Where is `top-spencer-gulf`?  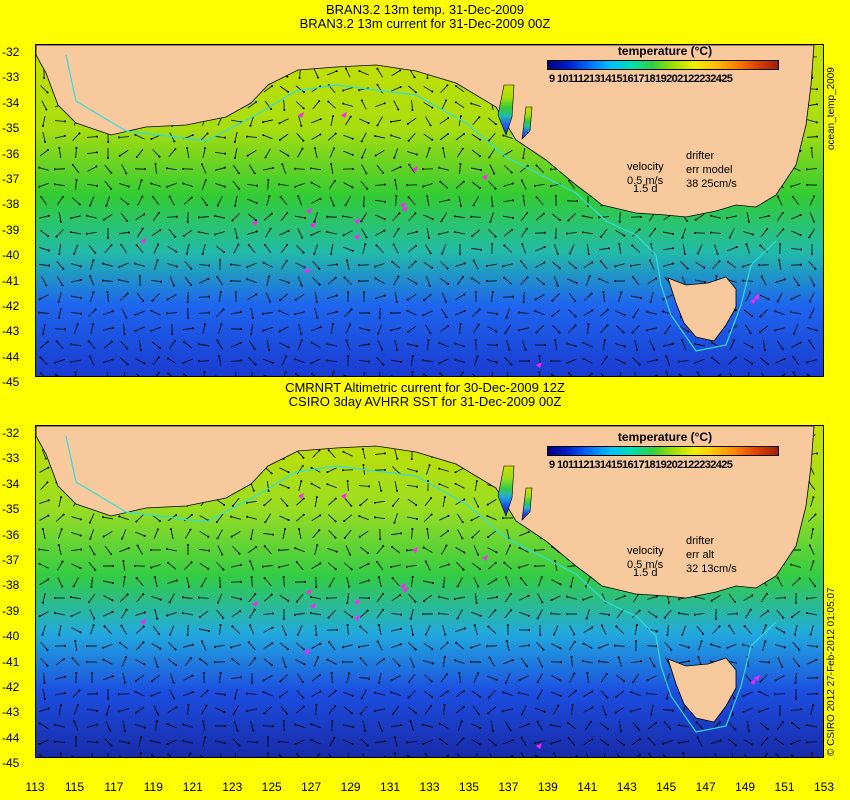
top-spencer-gulf is located at coordinates (506, 110).